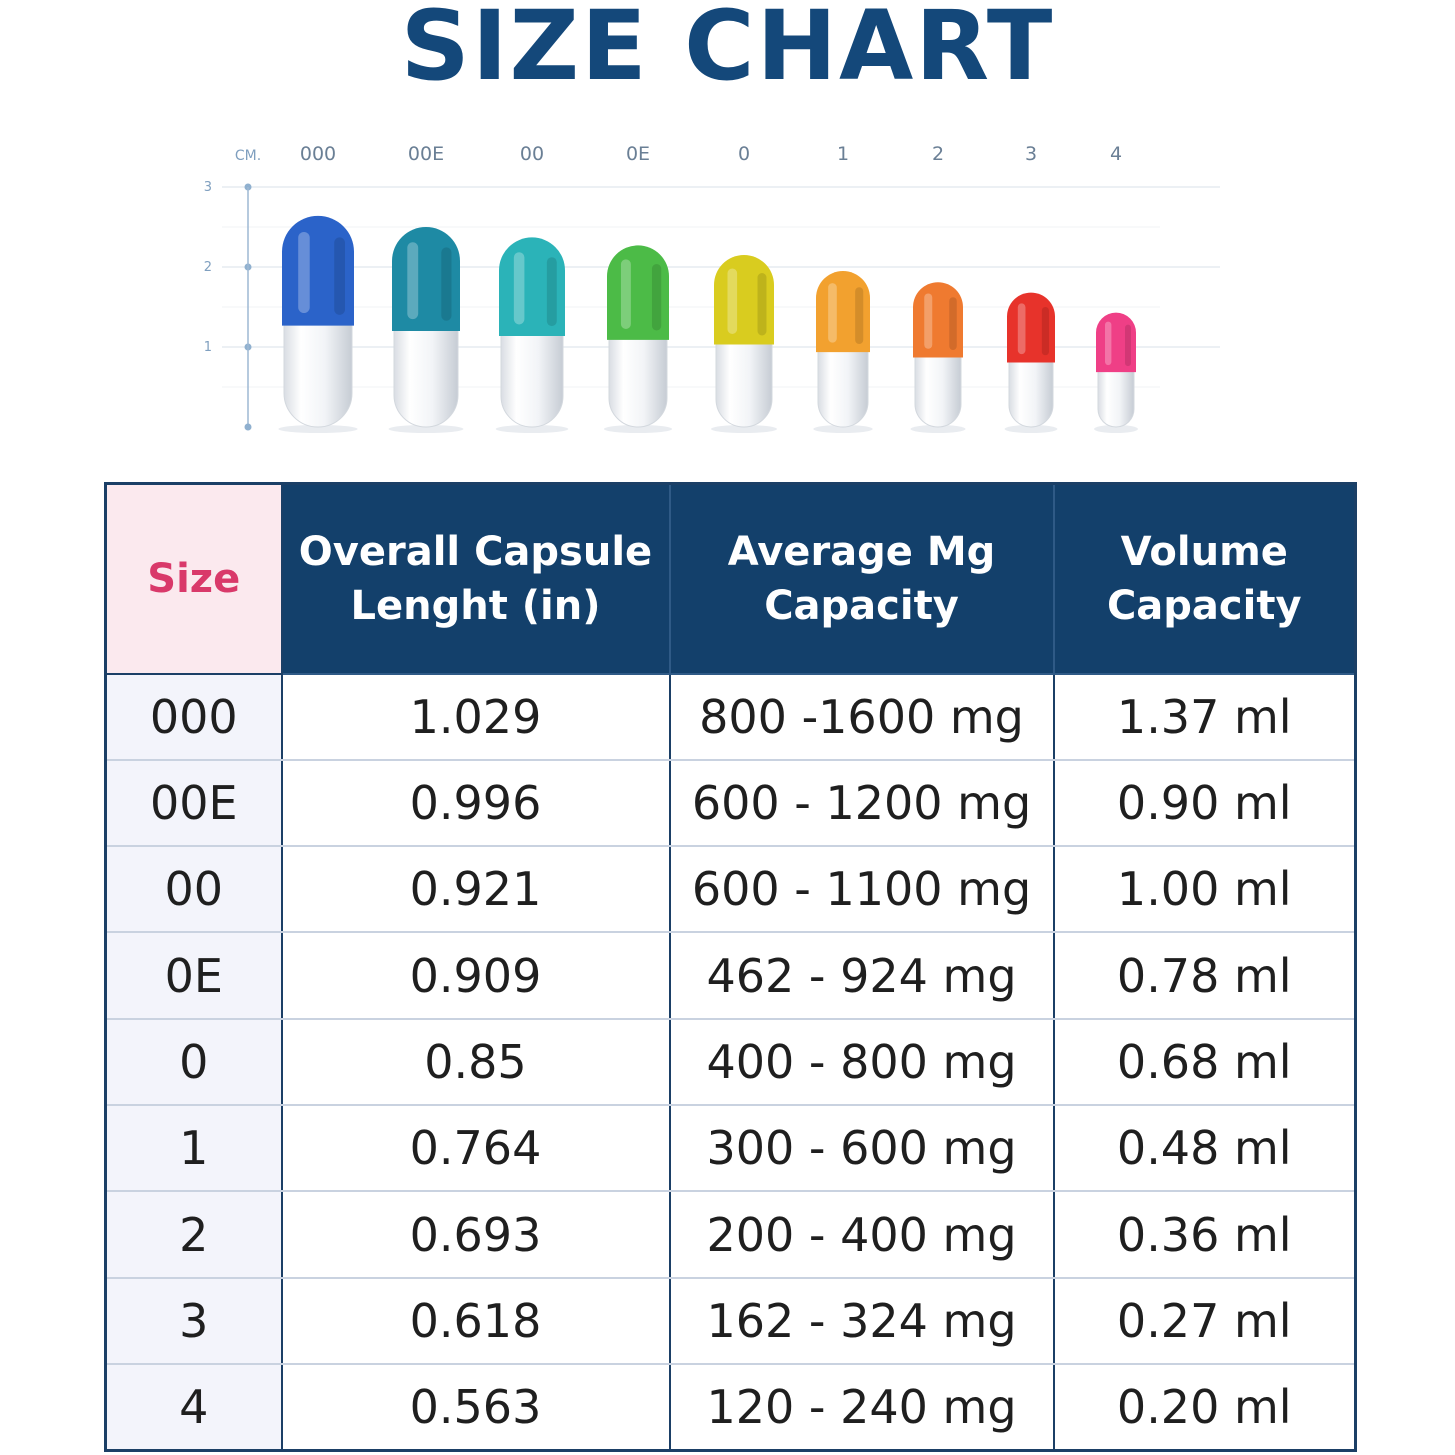 The height and width of the screenshot is (1455, 1455). What do you see at coordinates (744, 154) in the screenshot?
I see `capsule-size-label: 0` at bounding box center [744, 154].